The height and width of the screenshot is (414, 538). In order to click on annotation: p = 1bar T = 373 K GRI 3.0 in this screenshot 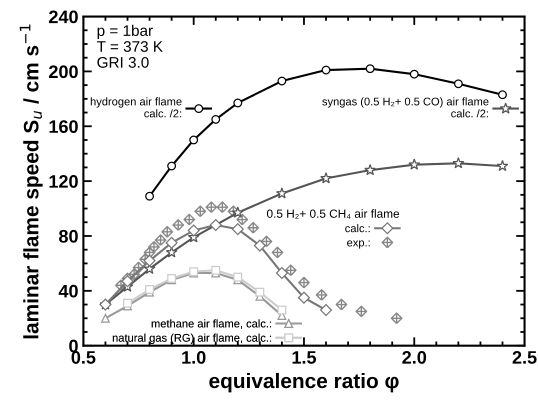, I will do `click(129, 46)`.